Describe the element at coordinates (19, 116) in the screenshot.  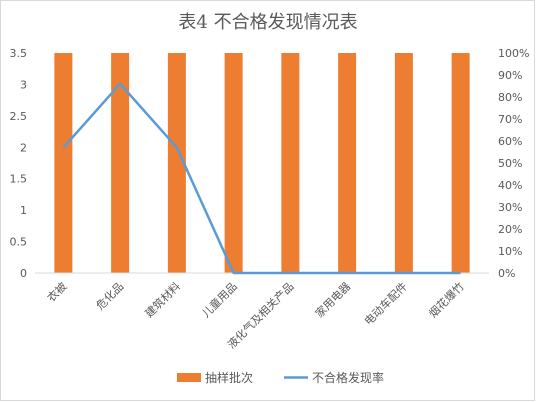
I see `y-left-tick-label: 2.5` at that location.